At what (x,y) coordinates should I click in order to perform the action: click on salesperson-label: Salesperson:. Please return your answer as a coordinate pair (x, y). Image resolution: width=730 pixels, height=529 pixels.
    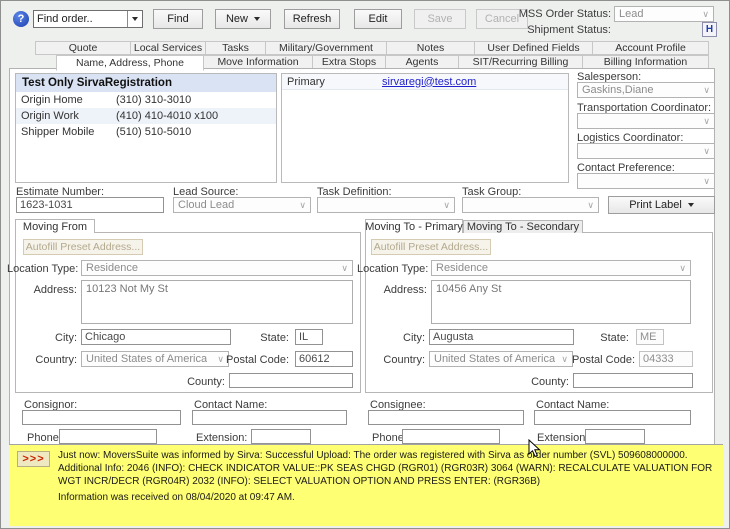
    Looking at the image, I should click on (609, 77).